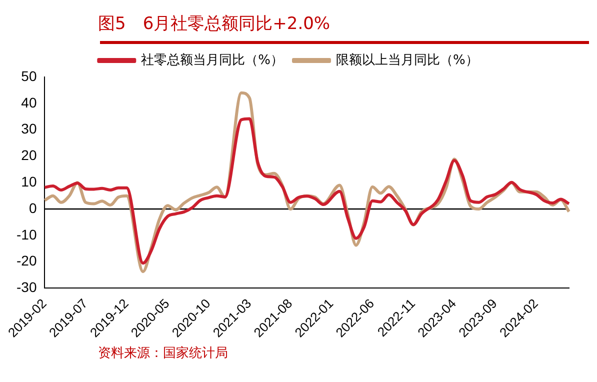 This screenshot has width=597, height=382. Describe the element at coordinates (29, 76) in the screenshot. I see `y-tick-label: 50` at that location.